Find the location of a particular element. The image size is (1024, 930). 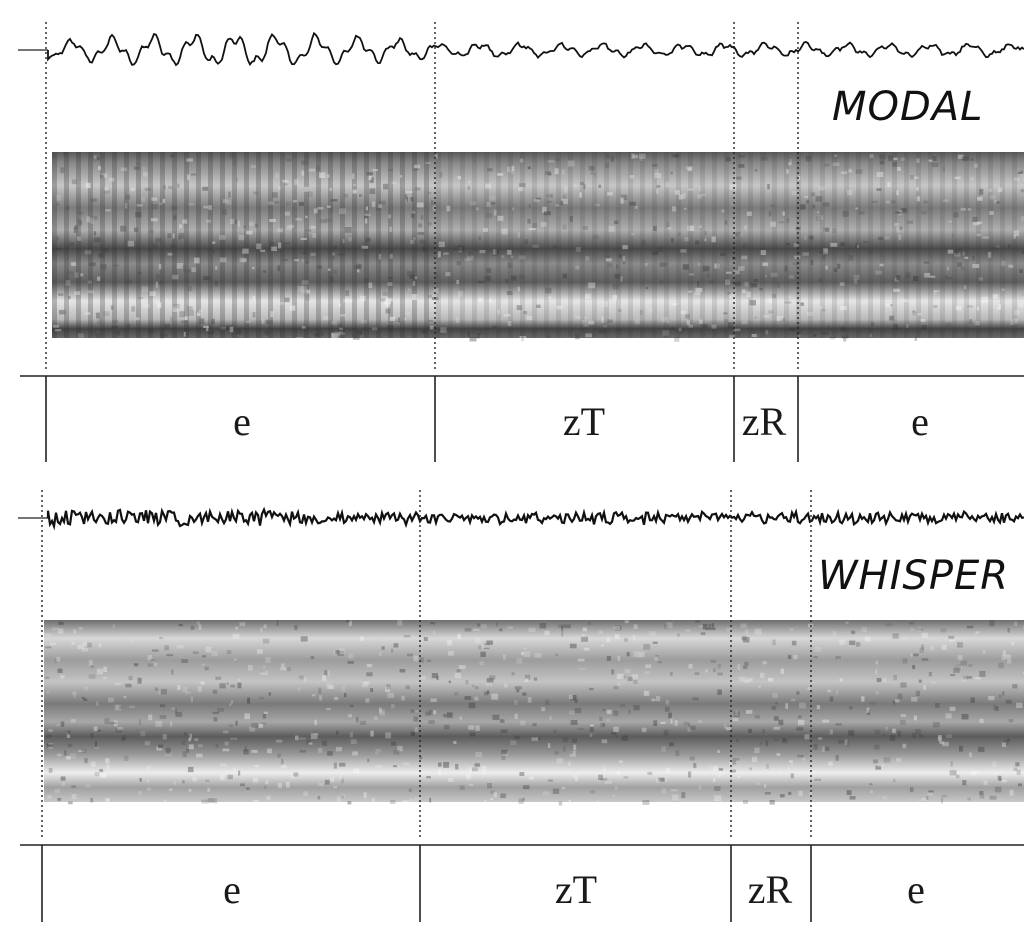

modal-segment-label-zt: zT is located at coordinates (584, 421).